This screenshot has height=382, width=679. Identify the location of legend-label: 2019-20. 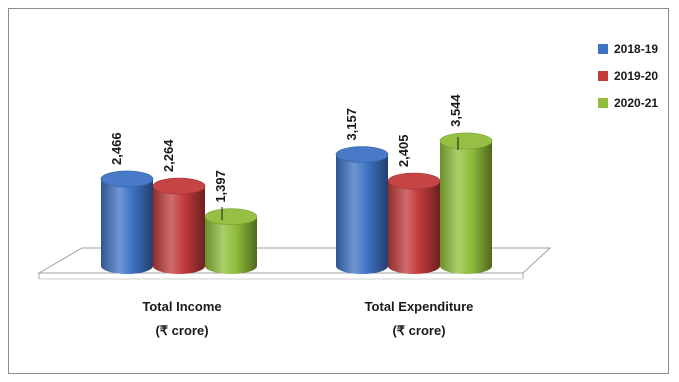
(636, 76).